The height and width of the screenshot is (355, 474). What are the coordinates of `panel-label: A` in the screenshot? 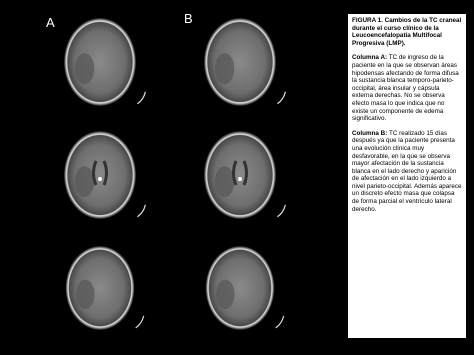 It's located at (50, 22).